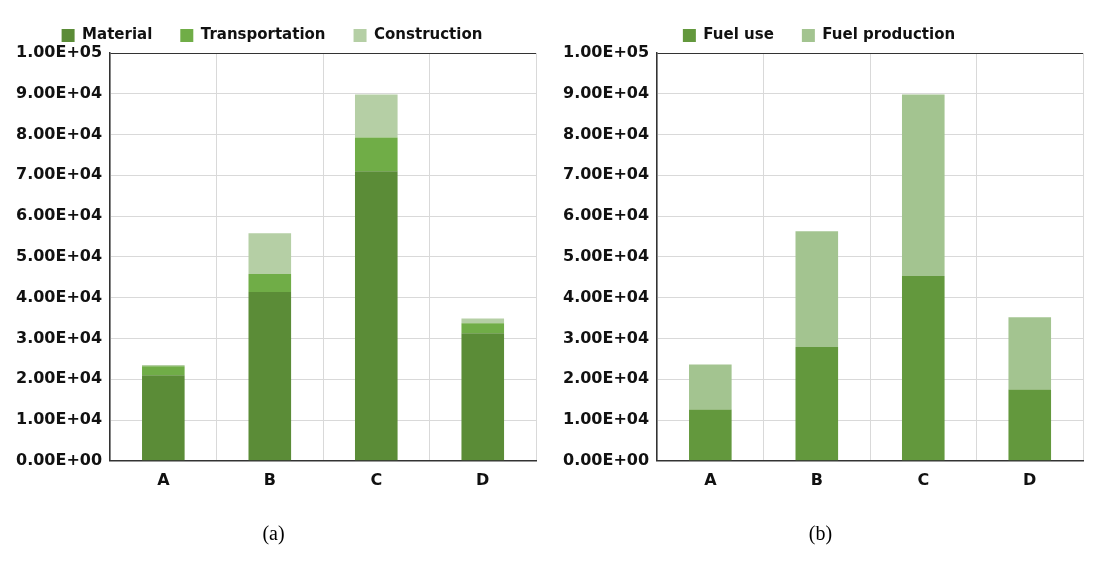 This screenshot has height=588, width=1094. I want to click on text: (b), so click(820, 533).